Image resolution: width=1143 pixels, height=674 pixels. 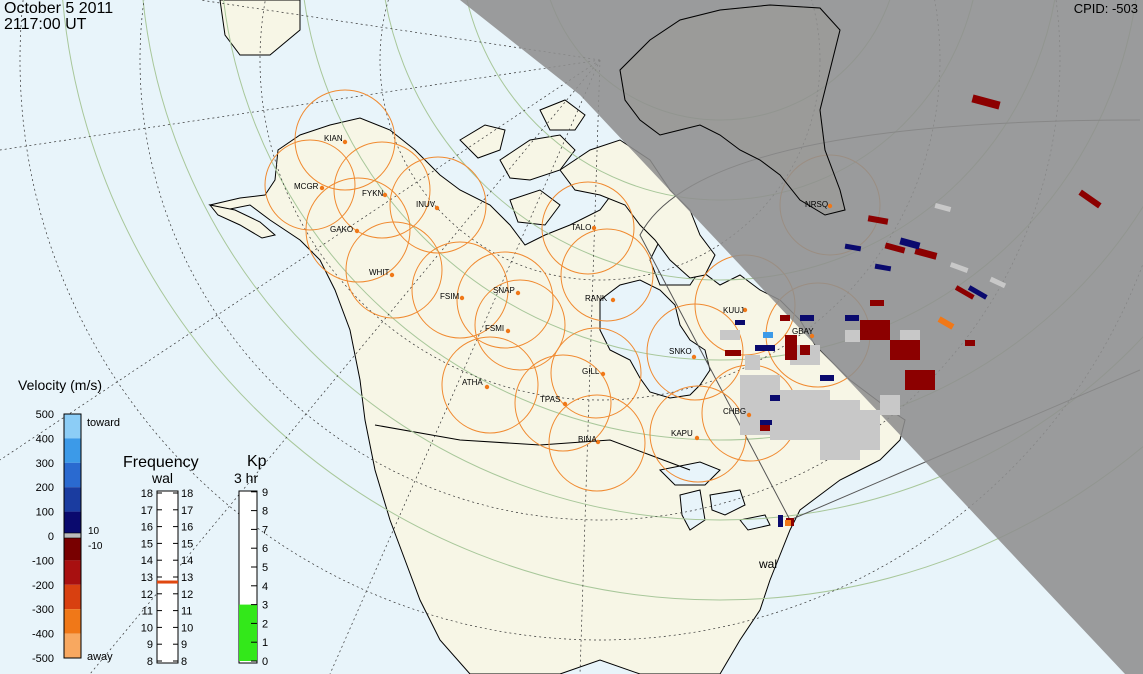 What do you see at coordinates (43, 610) in the screenshot?
I see `velocity-tick-label: -300` at bounding box center [43, 610].